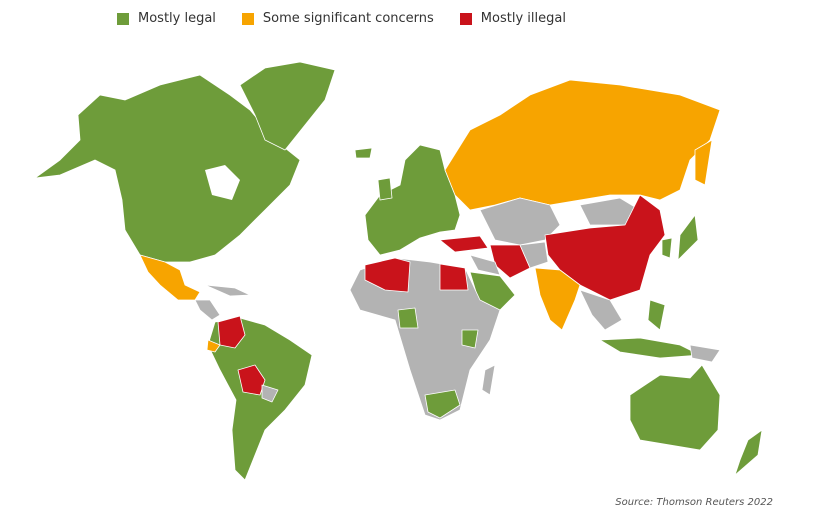 The image size is (825, 518). I want to click on region-egypt, so click(454, 277).